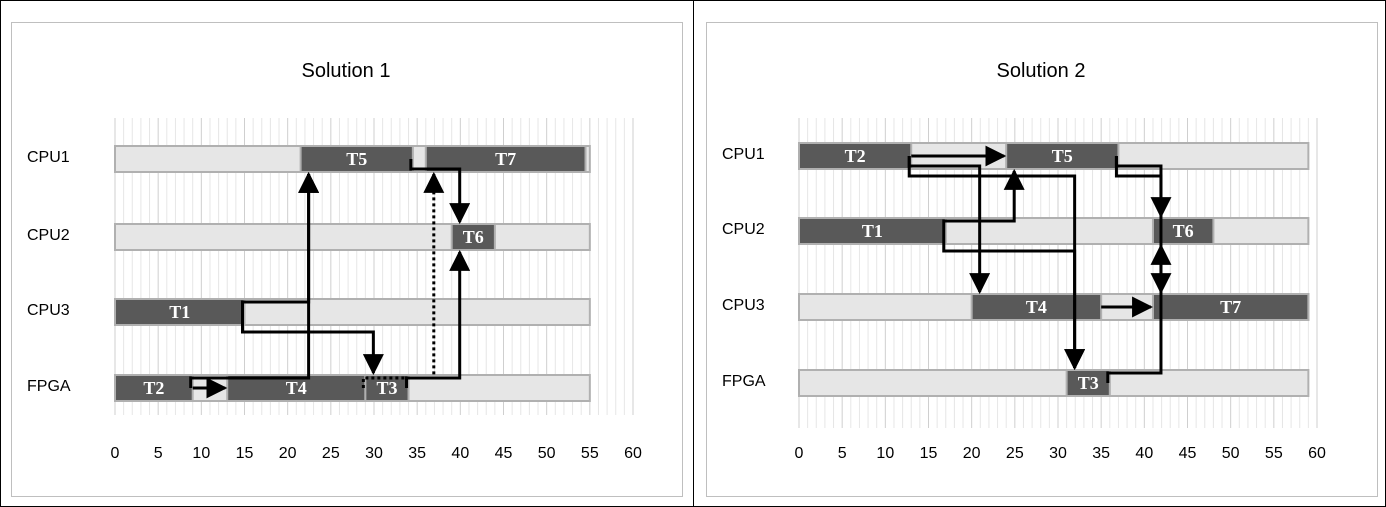  I want to click on dependency-arrow-t3-t6, so click(1139, 313).